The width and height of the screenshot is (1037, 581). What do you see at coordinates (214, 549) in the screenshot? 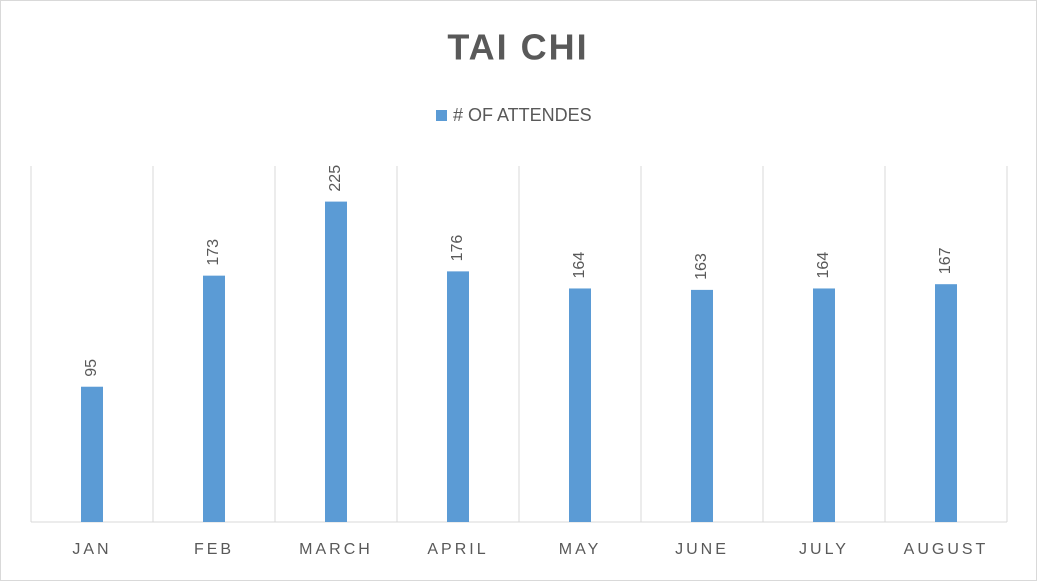
I see `x-tick-label: FEB` at bounding box center [214, 549].